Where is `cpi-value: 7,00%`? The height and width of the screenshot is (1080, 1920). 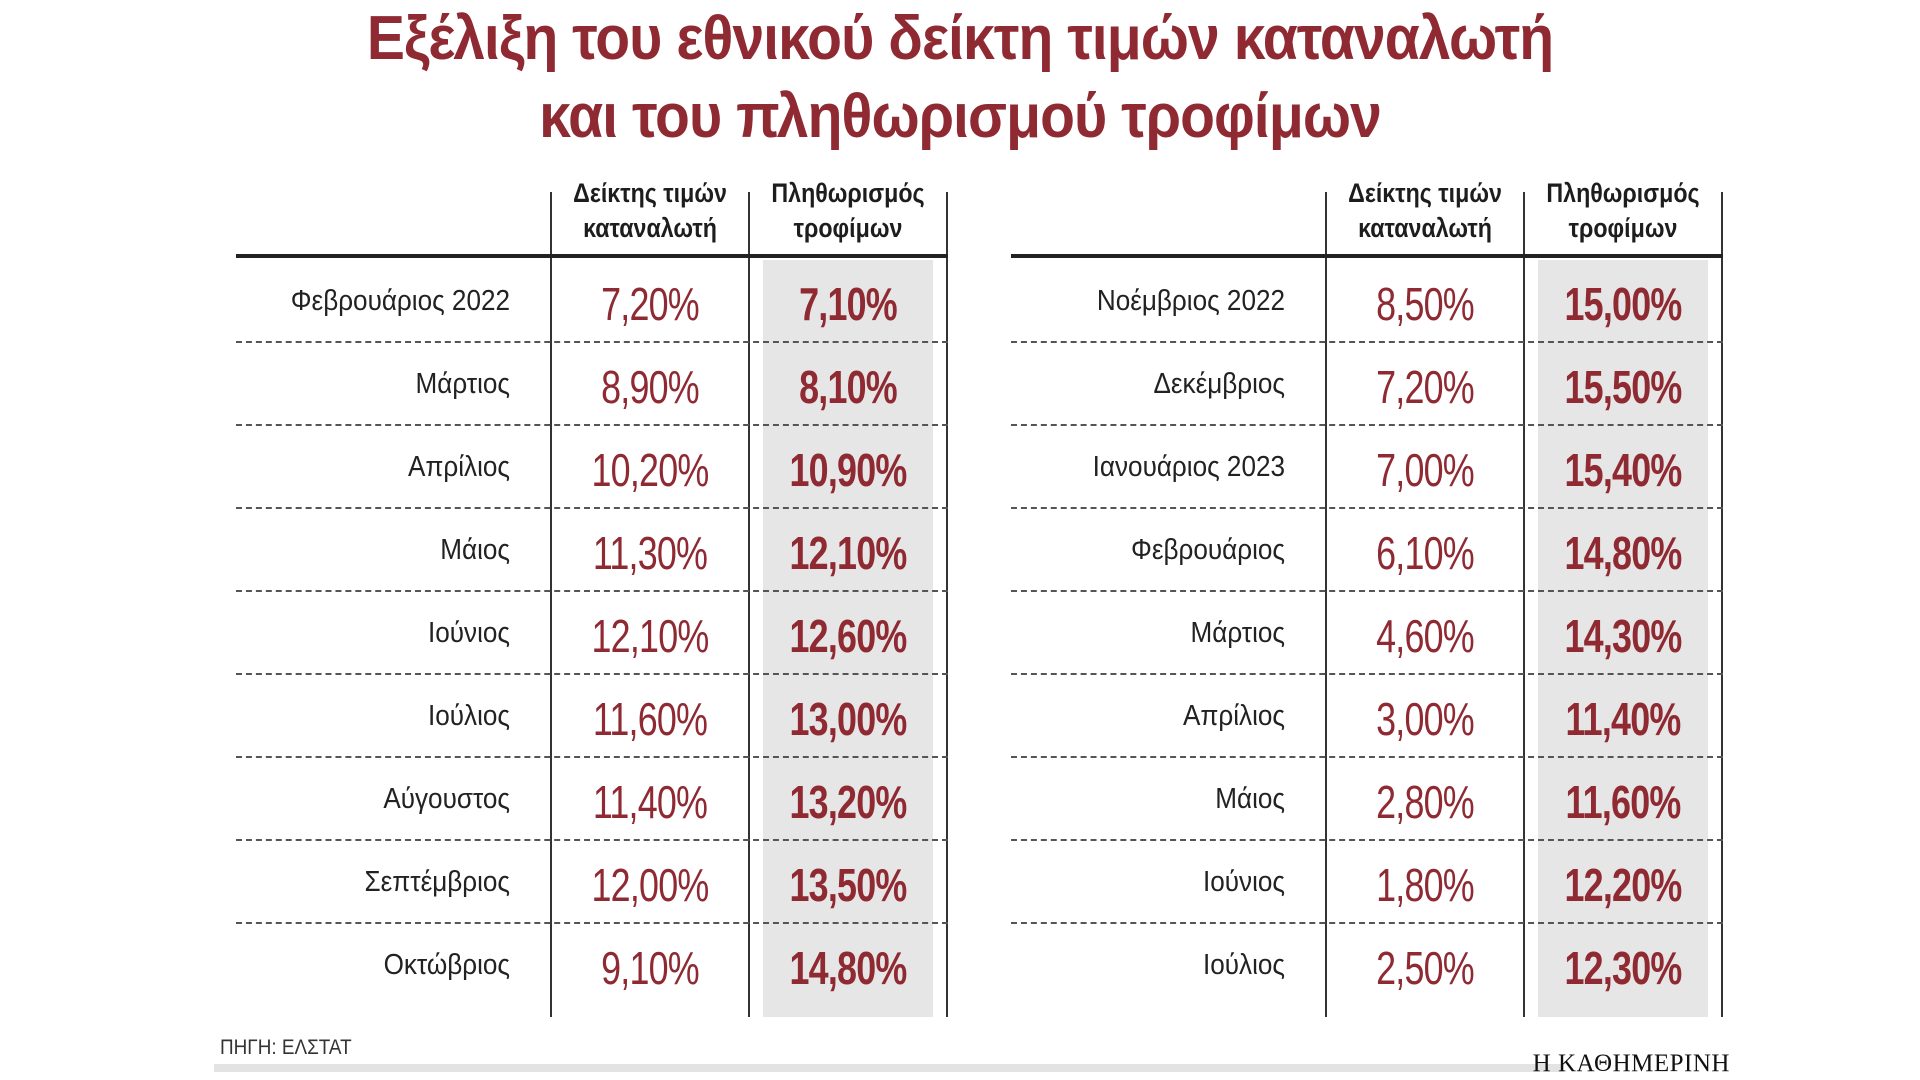 cpi-value: 7,00% is located at coordinates (1425, 470).